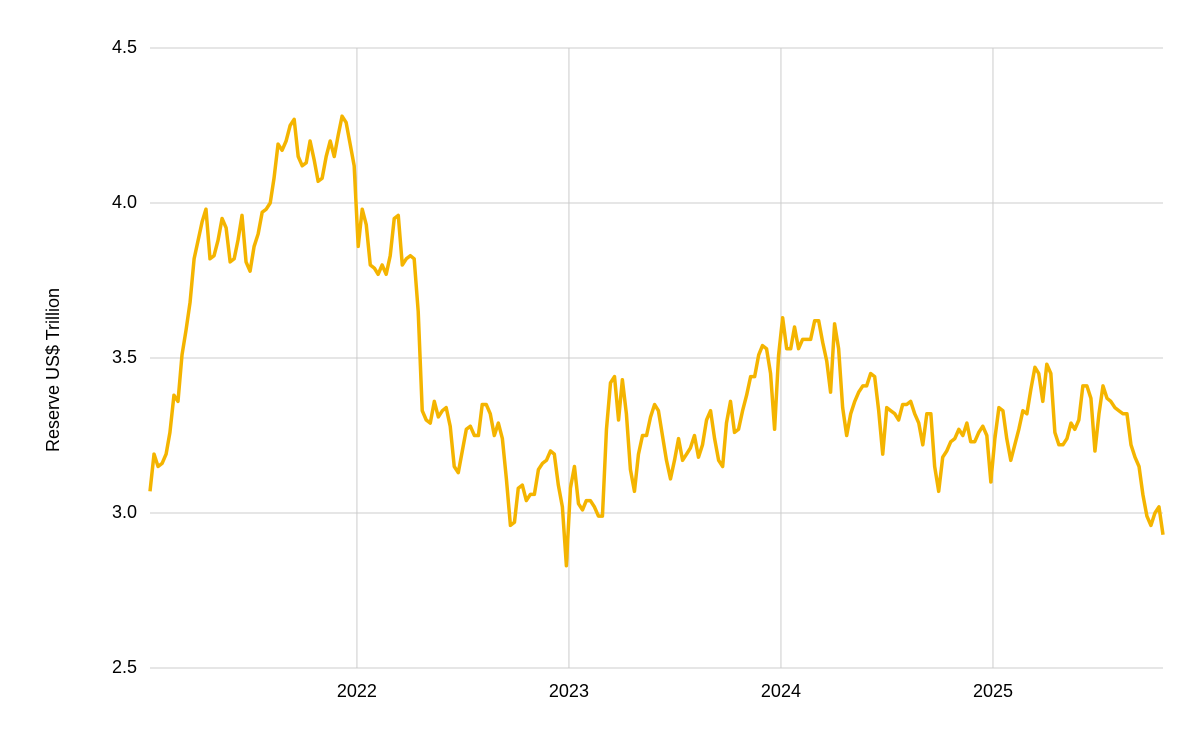 The image size is (1200, 742). Describe the element at coordinates (124, 202) in the screenshot. I see `y-tick-label: 4.0` at that location.